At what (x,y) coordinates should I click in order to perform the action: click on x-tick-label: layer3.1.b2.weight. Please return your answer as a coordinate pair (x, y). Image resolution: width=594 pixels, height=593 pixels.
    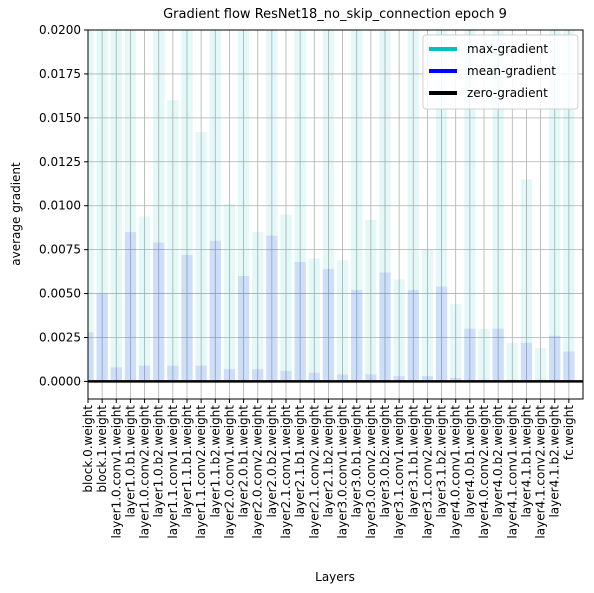
    Looking at the image, I should click on (442, 461).